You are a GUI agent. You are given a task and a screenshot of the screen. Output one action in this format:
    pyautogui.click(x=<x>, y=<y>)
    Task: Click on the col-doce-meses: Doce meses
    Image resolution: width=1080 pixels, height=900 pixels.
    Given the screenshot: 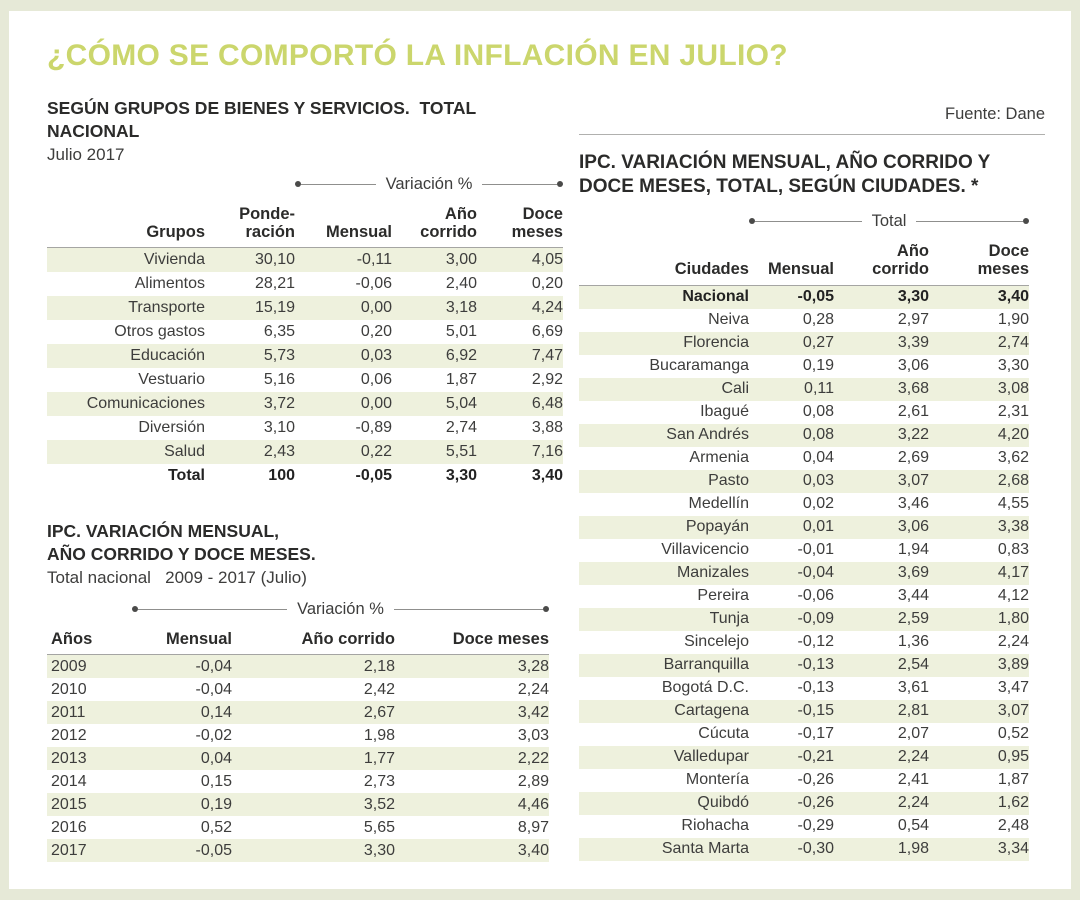 What is the action you would take?
    pyautogui.click(x=979, y=262)
    